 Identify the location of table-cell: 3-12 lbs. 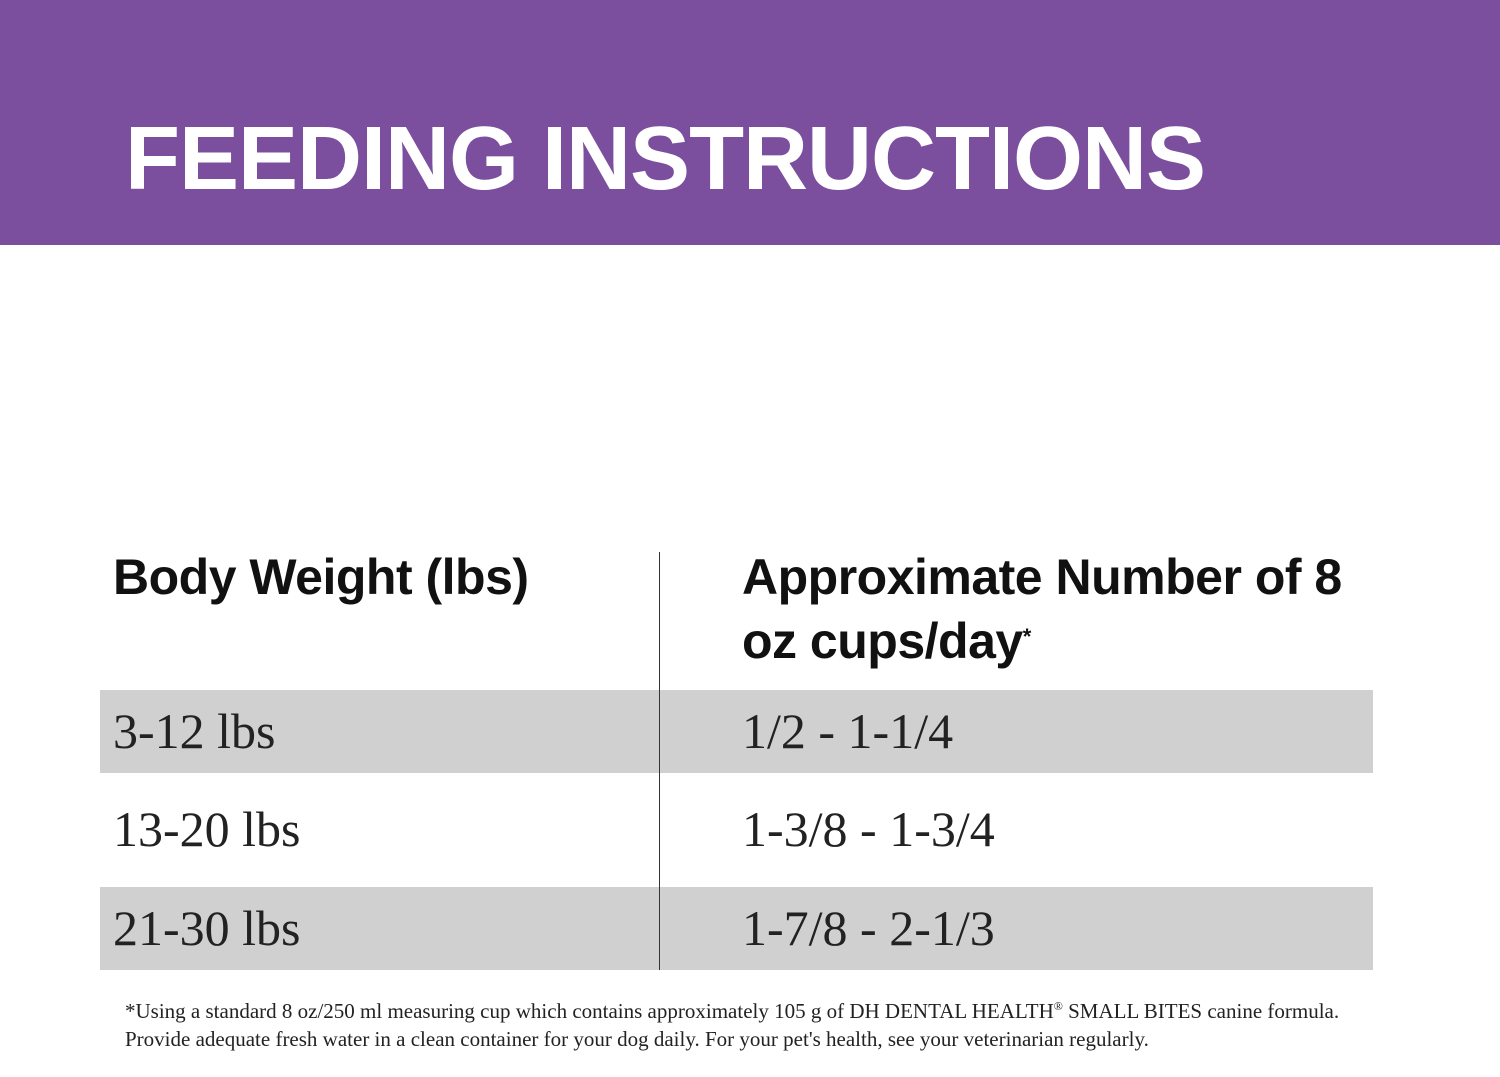
(194, 730).